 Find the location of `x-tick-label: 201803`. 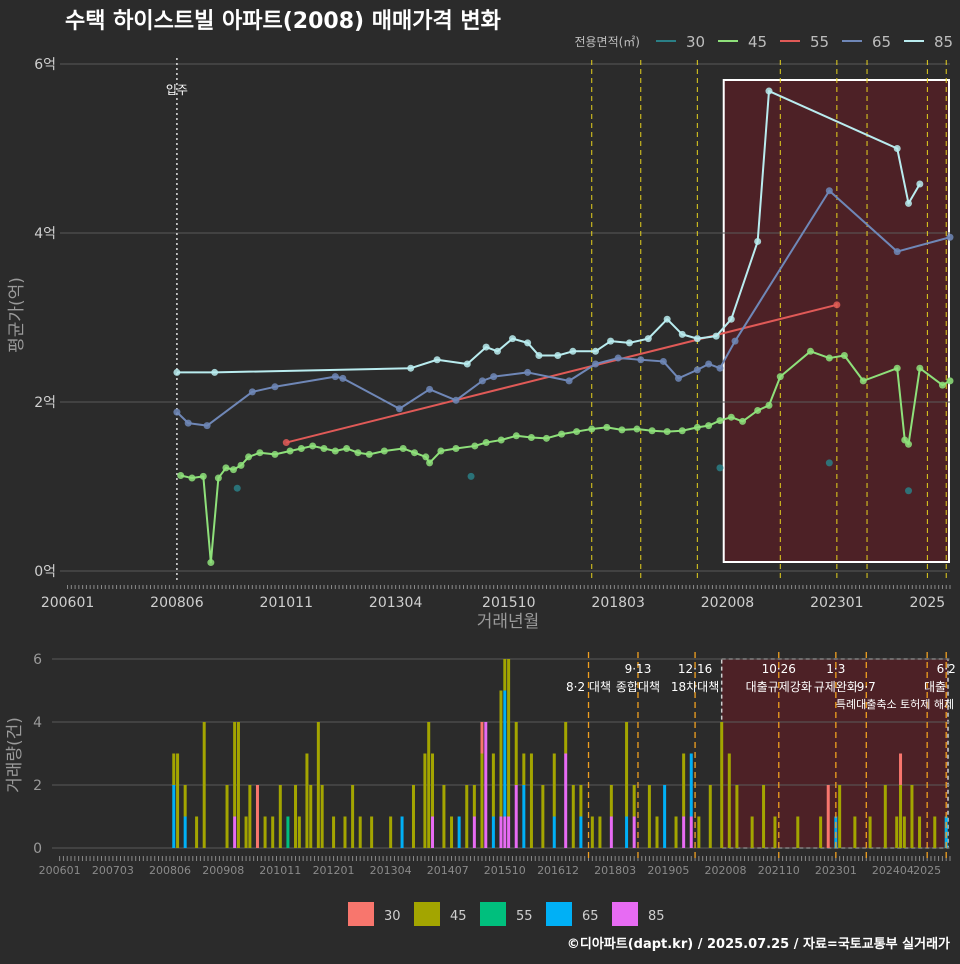

x-tick-label: 201803 is located at coordinates (617, 603).